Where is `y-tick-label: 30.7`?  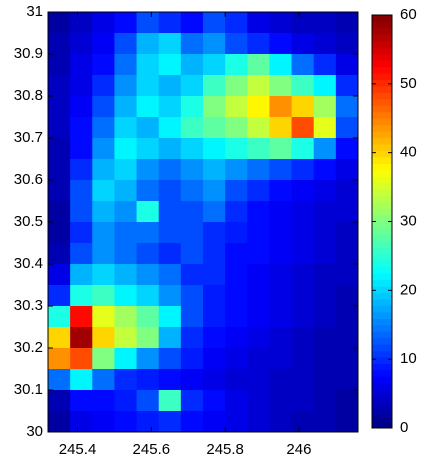
y-tick-label: 30.7 is located at coordinates (28, 137).